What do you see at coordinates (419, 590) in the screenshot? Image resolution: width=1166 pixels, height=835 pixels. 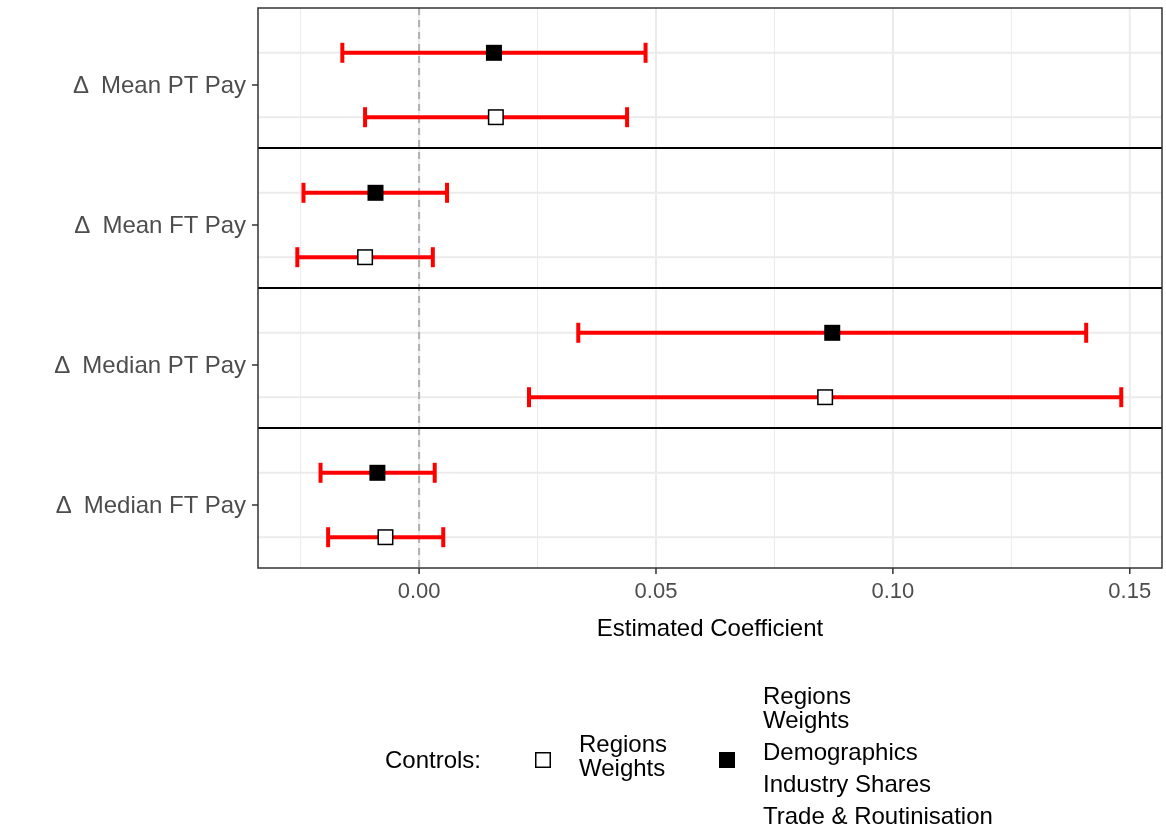 I see `x-tick-label: 0.00` at bounding box center [419, 590].